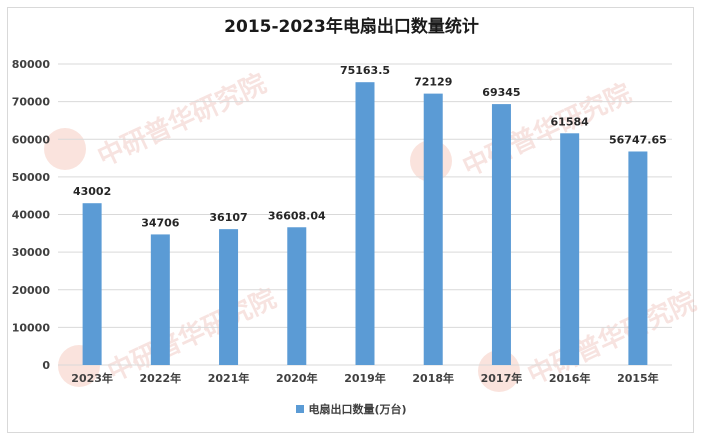  What do you see at coordinates (92, 378) in the screenshot?
I see `x-tick-label: 2023年` at bounding box center [92, 378].